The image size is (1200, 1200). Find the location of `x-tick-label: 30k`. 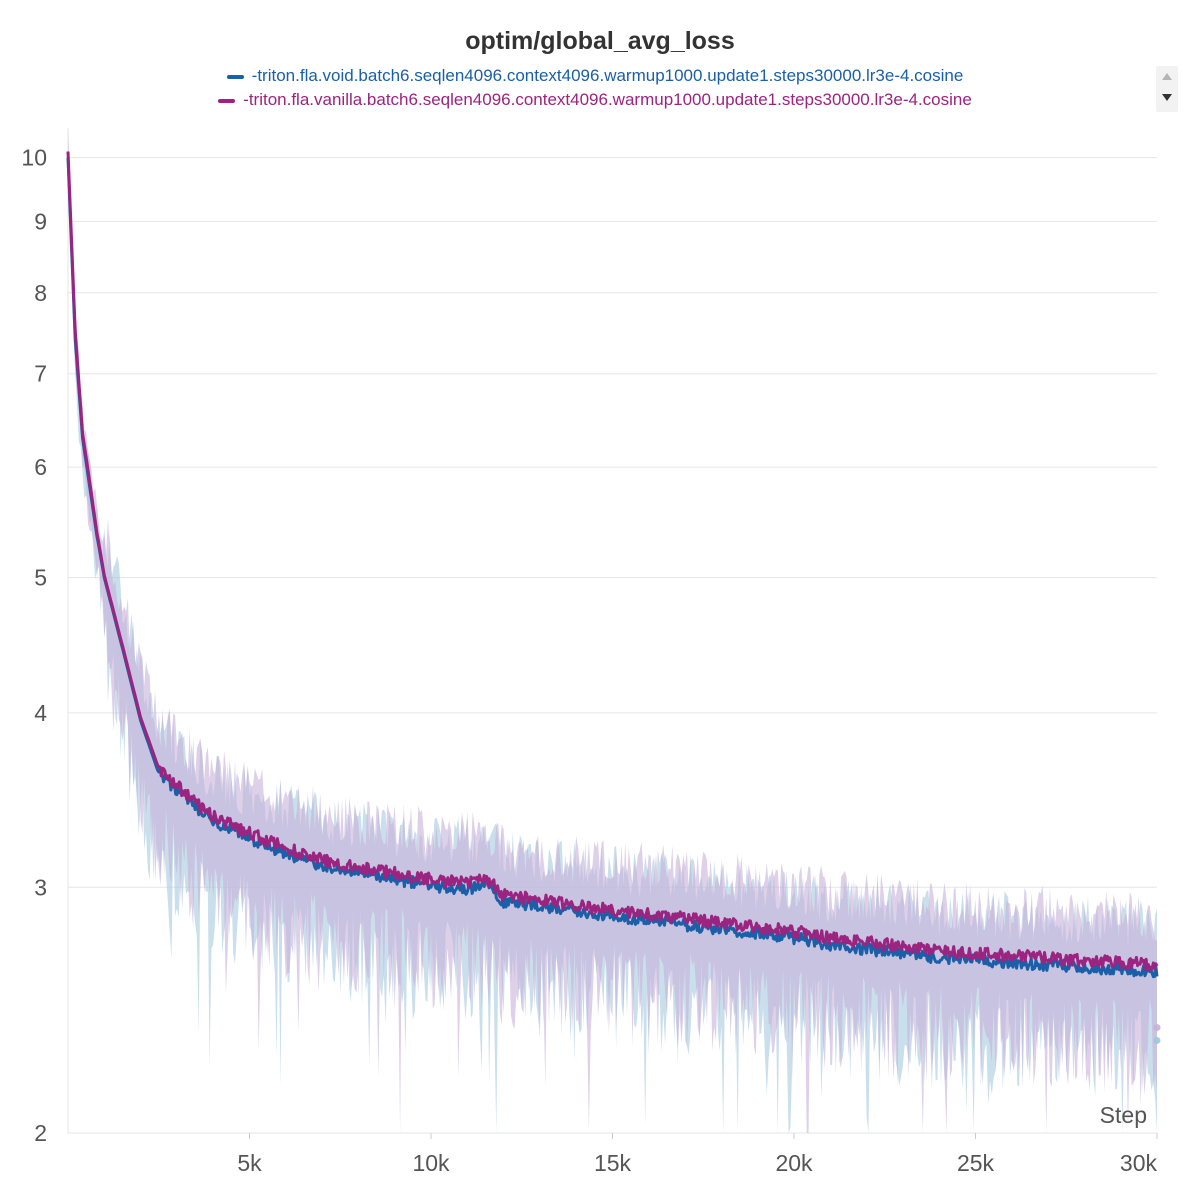

x-tick-label: 30k is located at coordinates (1139, 1163).